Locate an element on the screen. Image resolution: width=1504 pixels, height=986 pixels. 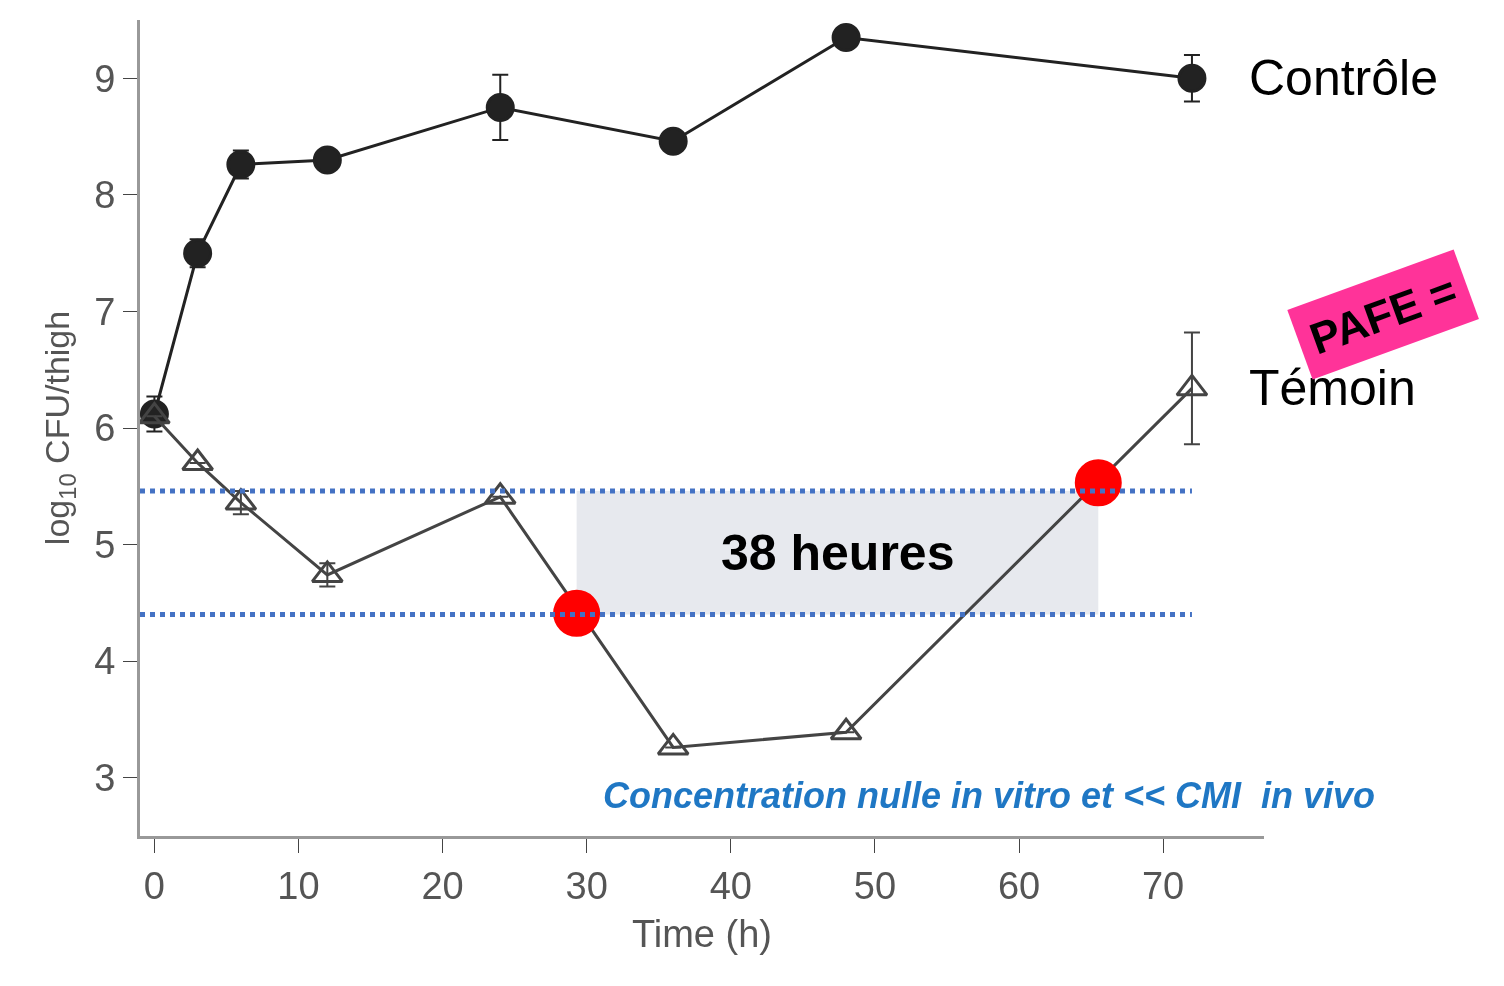
x-tick-label: 0 is located at coordinates (154, 885).